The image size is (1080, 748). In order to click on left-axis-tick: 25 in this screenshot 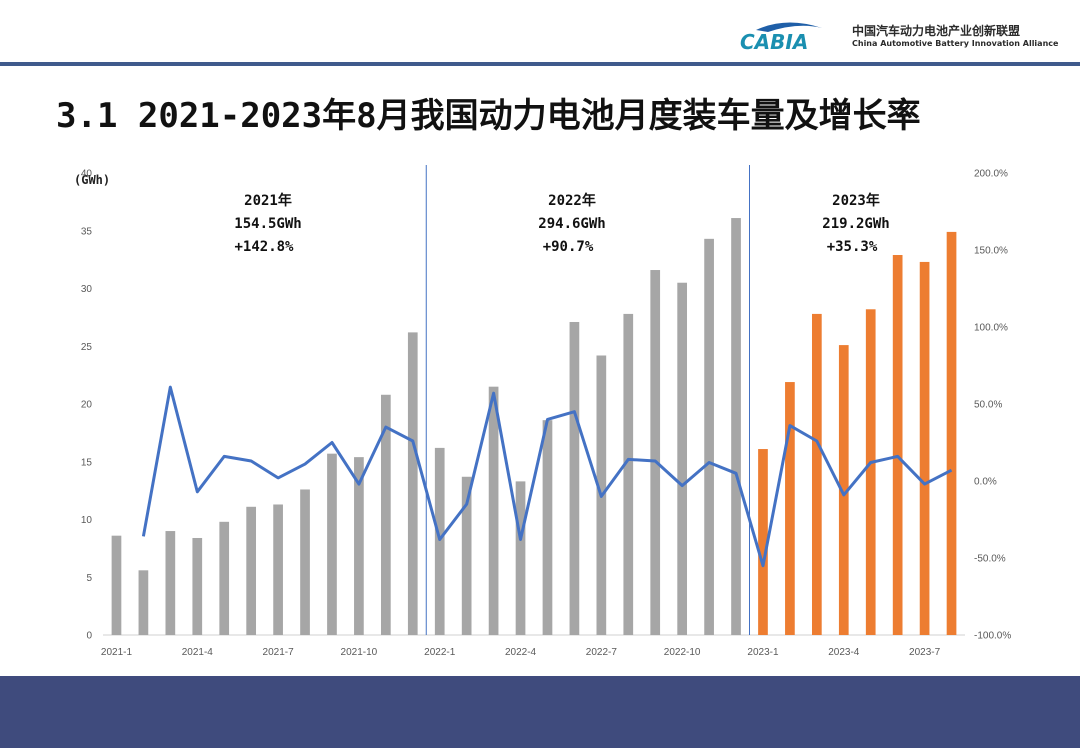, I will do `click(87, 347)`.